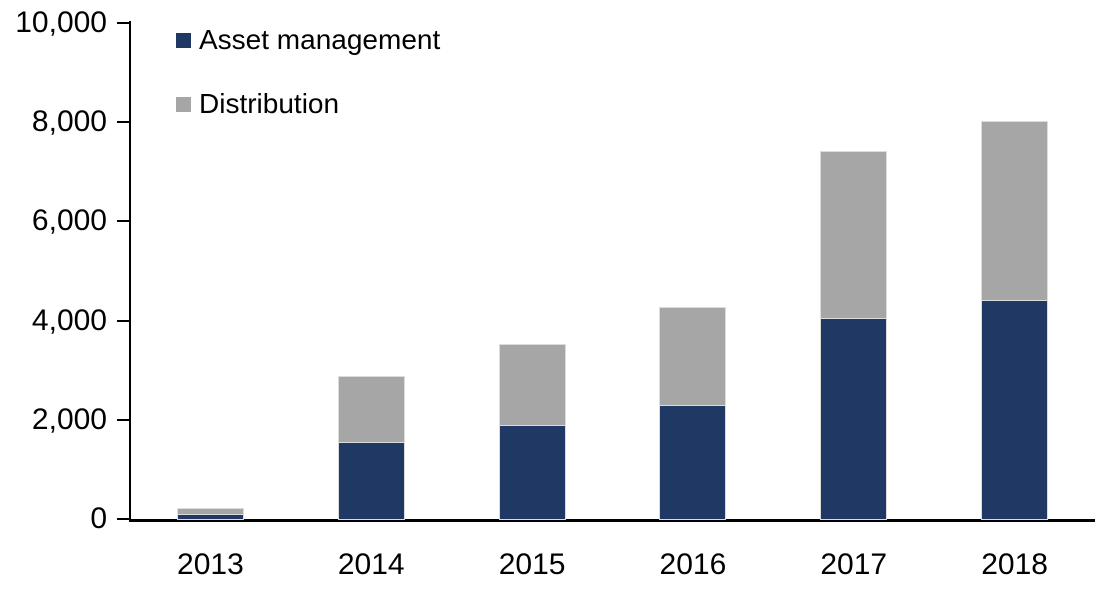 The height and width of the screenshot is (594, 1102). What do you see at coordinates (371, 480) in the screenshot?
I see `bar-segment-2014-asset-management` at bounding box center [371, 480].